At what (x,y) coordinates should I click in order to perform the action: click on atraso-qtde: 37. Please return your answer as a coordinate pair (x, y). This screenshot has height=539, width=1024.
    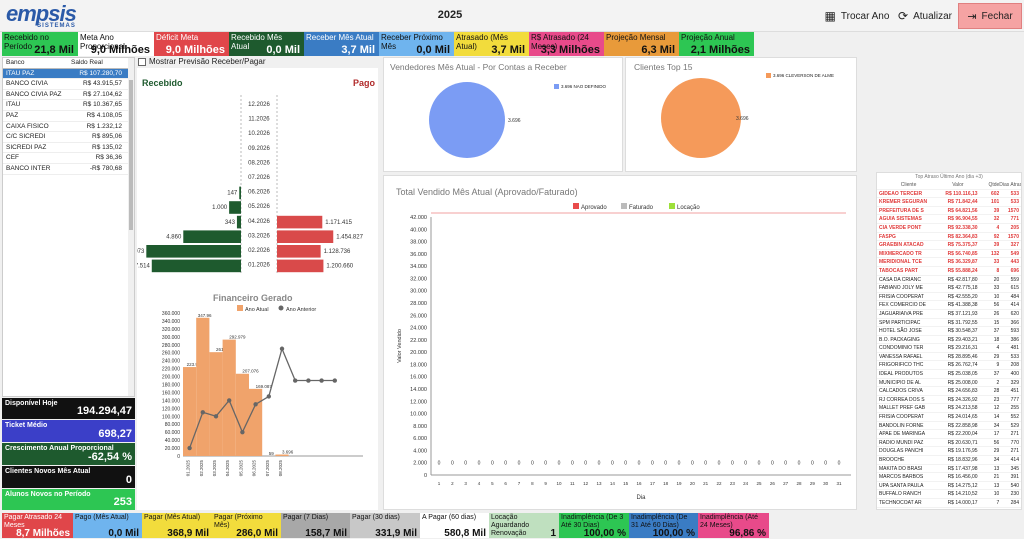
    Looking at the image, I should click on (989, 331).